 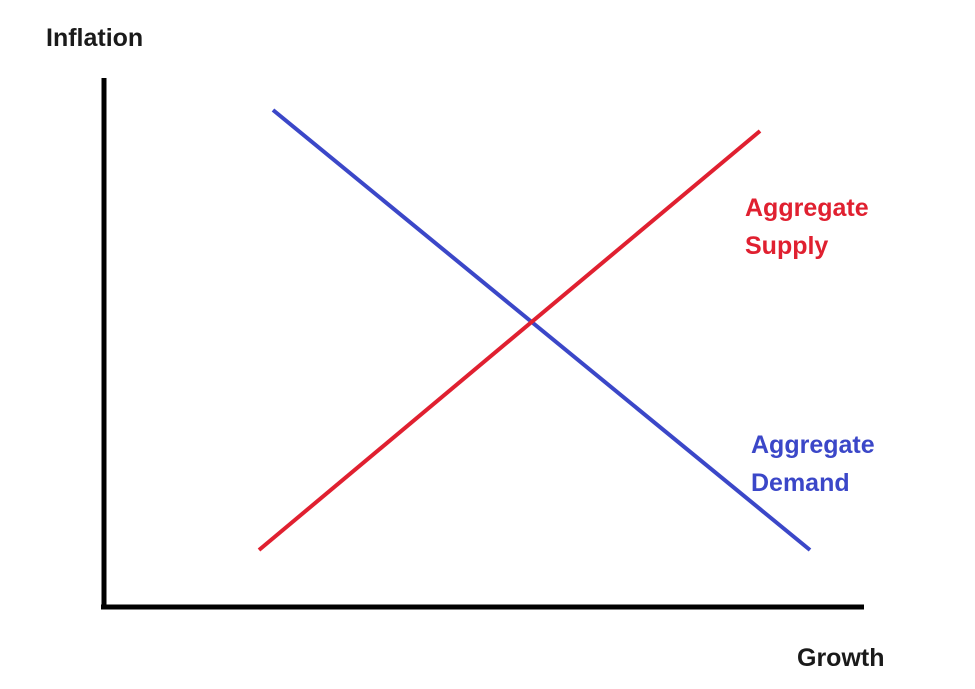 What do you see at coordinates (813, 445) in the screenshot?
I see `aggregate-demand-label-line1: Aggregate` at bounding box center [813, 445].